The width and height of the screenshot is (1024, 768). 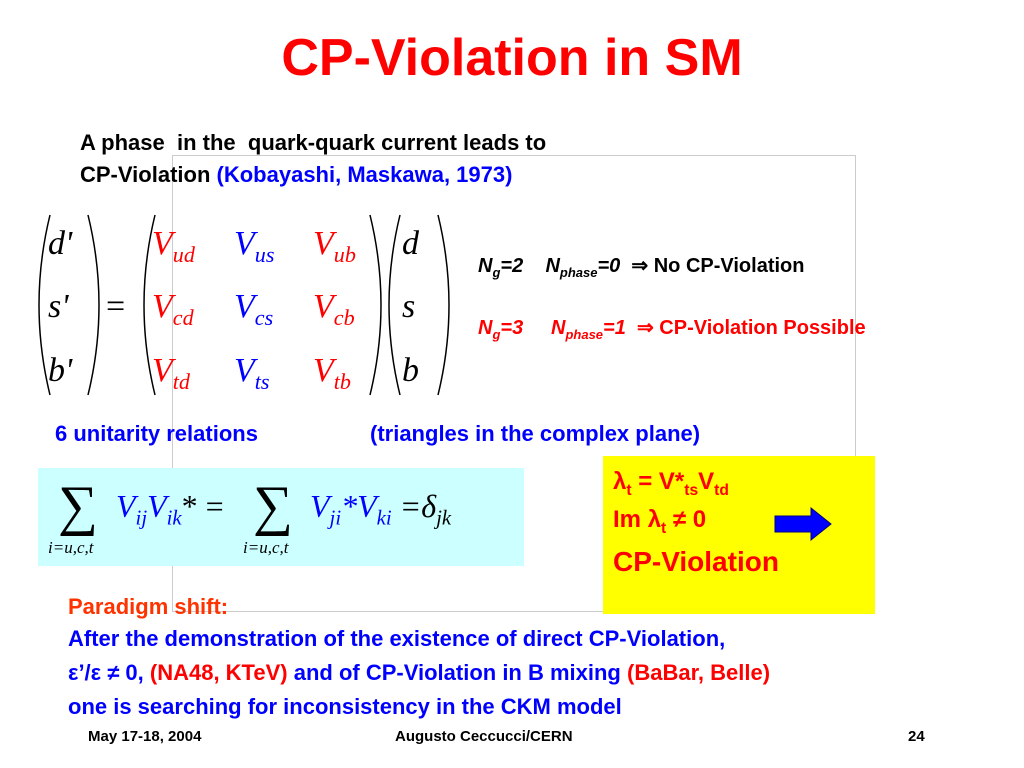 I want to click on arrow, so click(x=803, y=524).